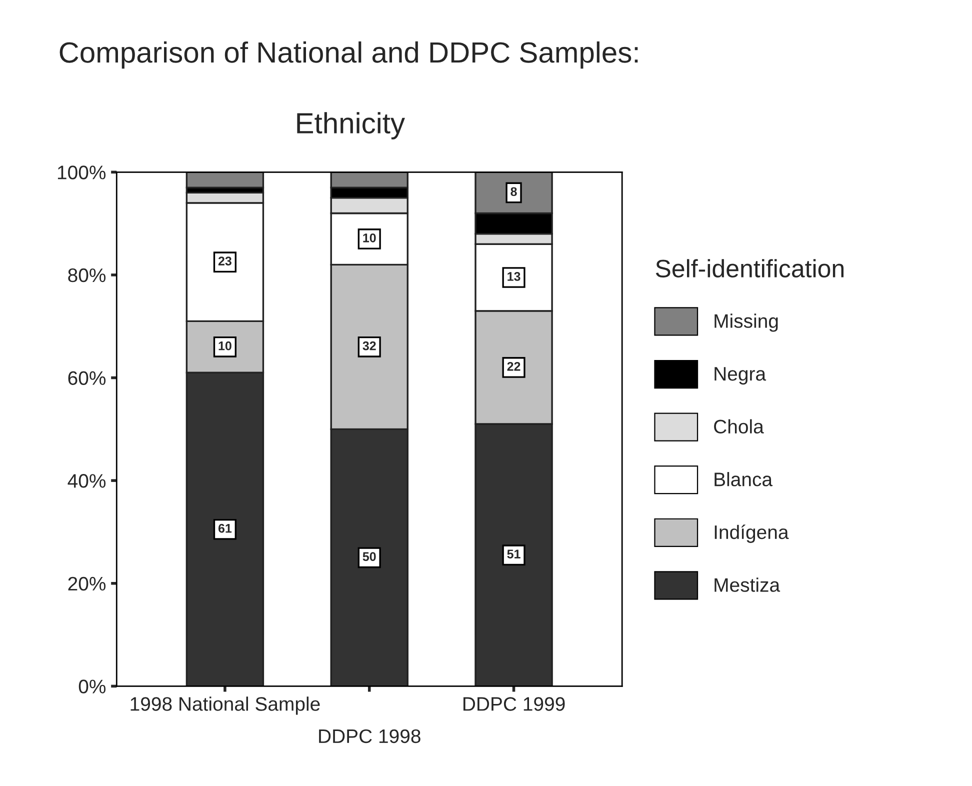  What do you see at coordinates (92, 687) in the screenshot?
I see `y-tick-label: 0%` at bounding box center [92, 687].